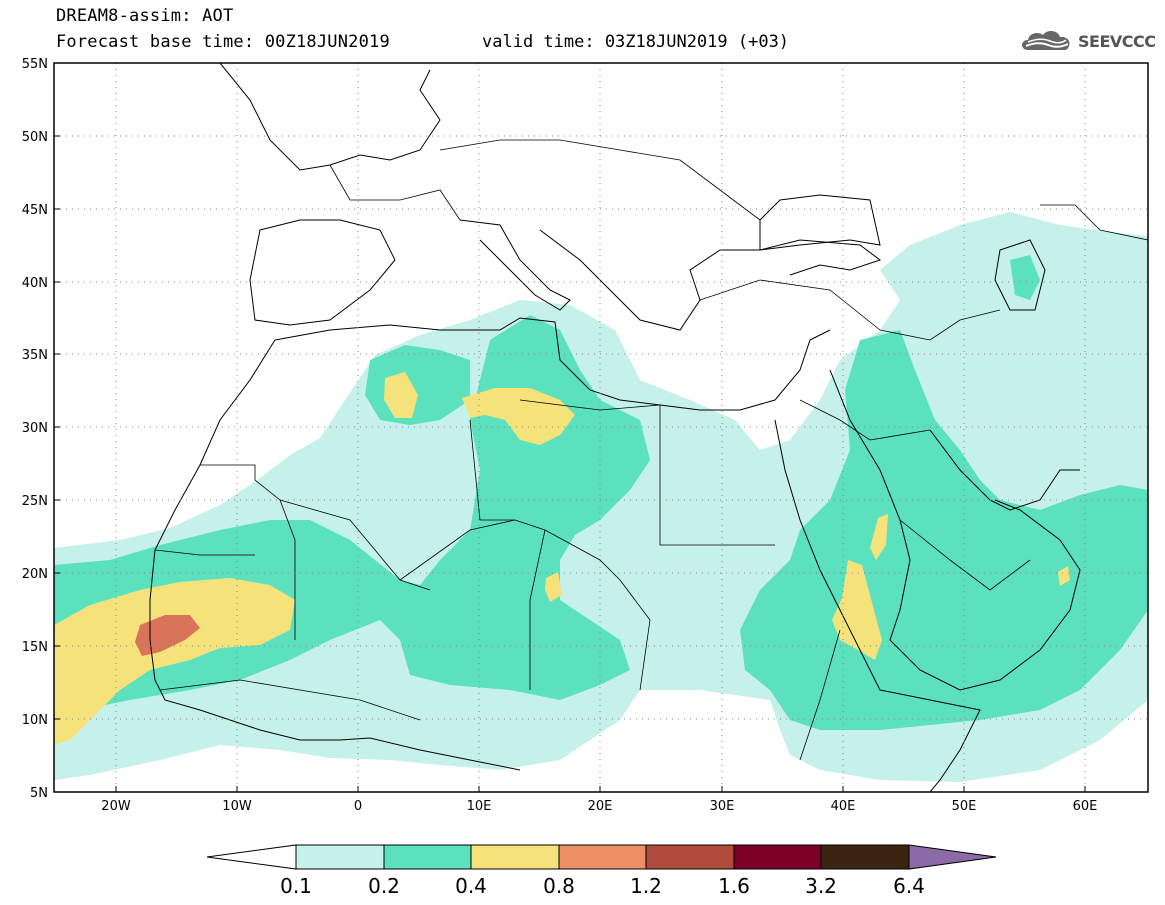  Describe the element at coordinates (384, 886) in the screenshot. I see `colorbar-label: 0.2` at that location.